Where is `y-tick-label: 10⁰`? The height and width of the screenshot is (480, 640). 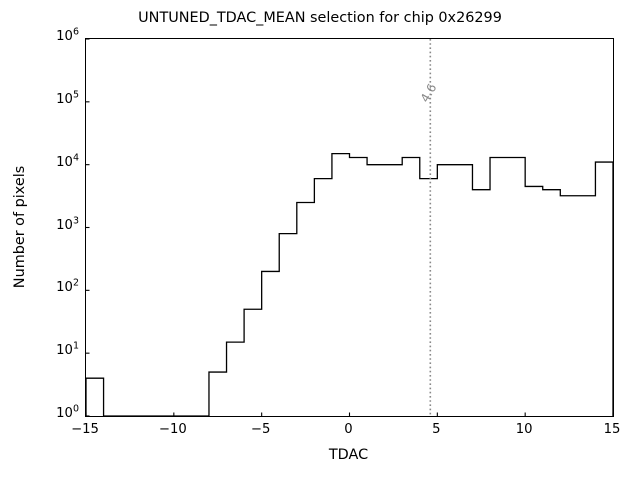 y-tick-label: 10⁰ is located at coordinates (67, 412).